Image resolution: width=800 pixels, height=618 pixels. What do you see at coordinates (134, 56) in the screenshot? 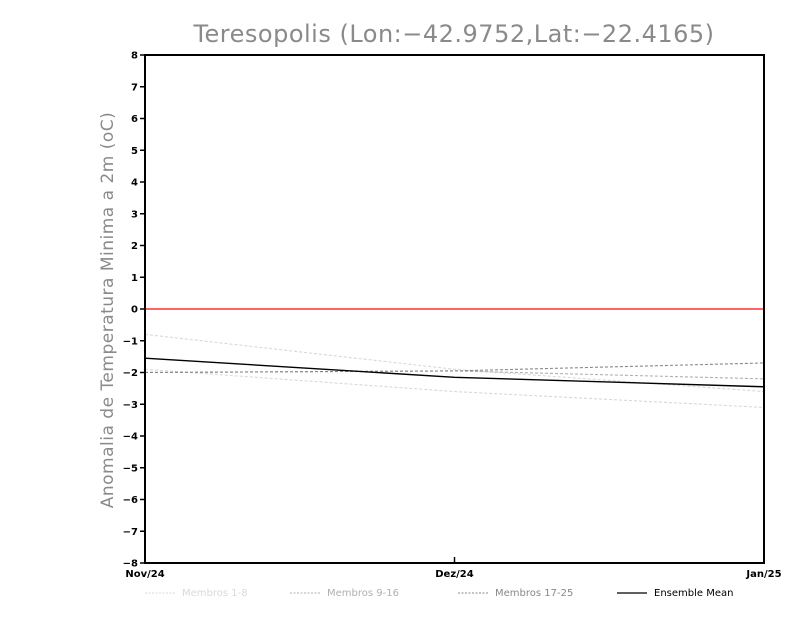
I see `y-tick-label: 8` at bounding box center [134, 56].